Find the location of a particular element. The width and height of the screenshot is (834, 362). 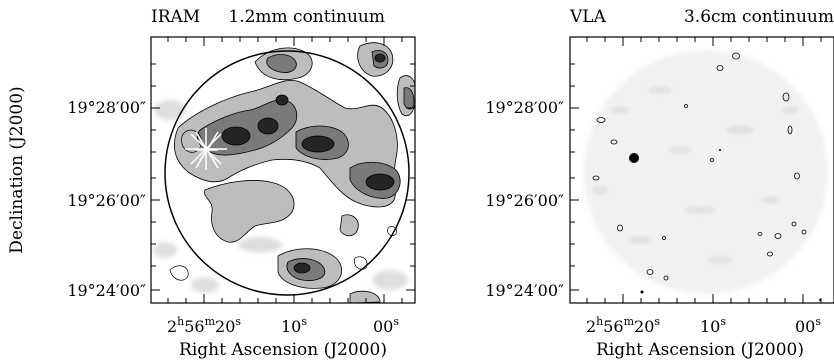

panel-title-instrument: VLA is located at coordinates (588, 17).